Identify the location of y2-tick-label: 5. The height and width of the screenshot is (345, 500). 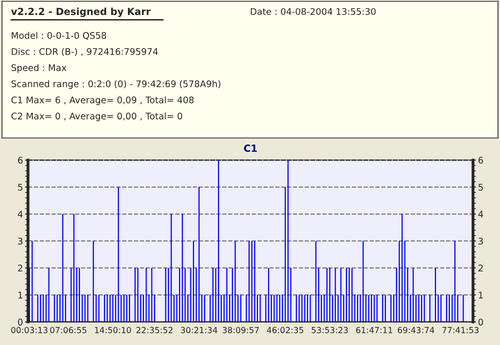
(480, 187).